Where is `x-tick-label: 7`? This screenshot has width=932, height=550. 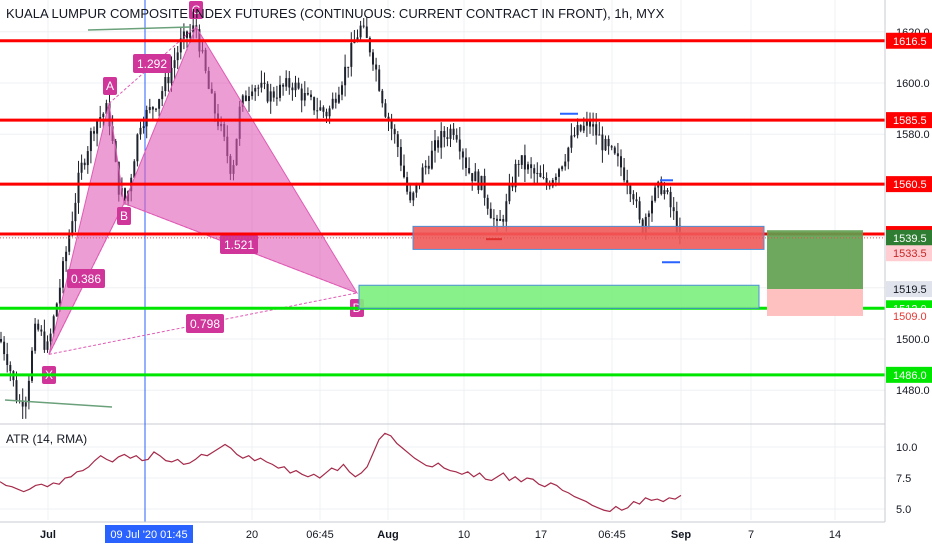
x-tick-label: 7 is located at coordinates (751, 535).